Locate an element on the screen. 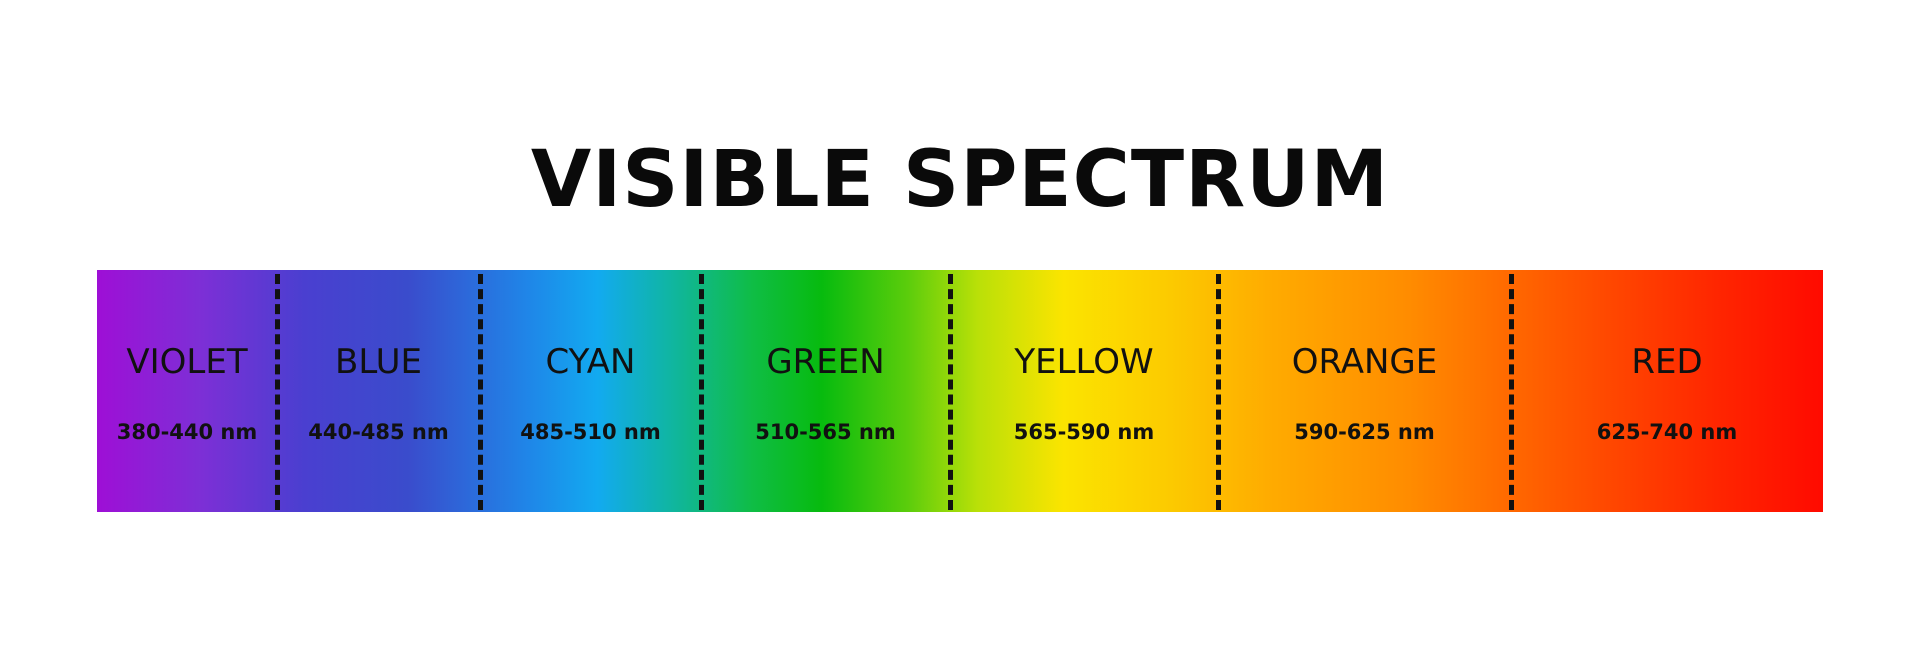 Image resolution: width=1920 pixels, height=662 pixels. band-range: 590-625 nm is located at coordinates (1364, 432).